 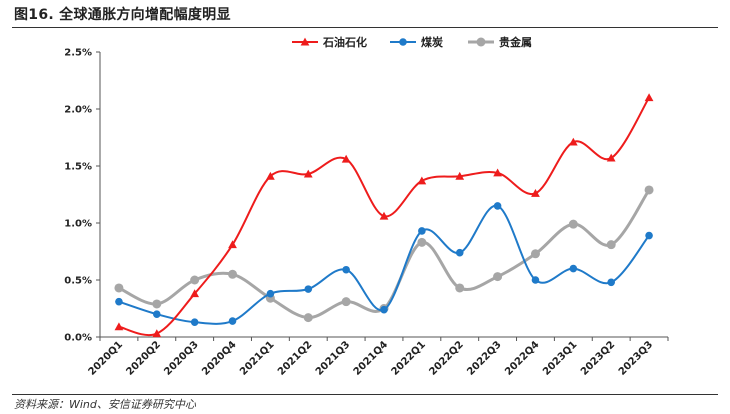 I want to click on y-tick-label: 1.0%, so click(x=78, y=224).